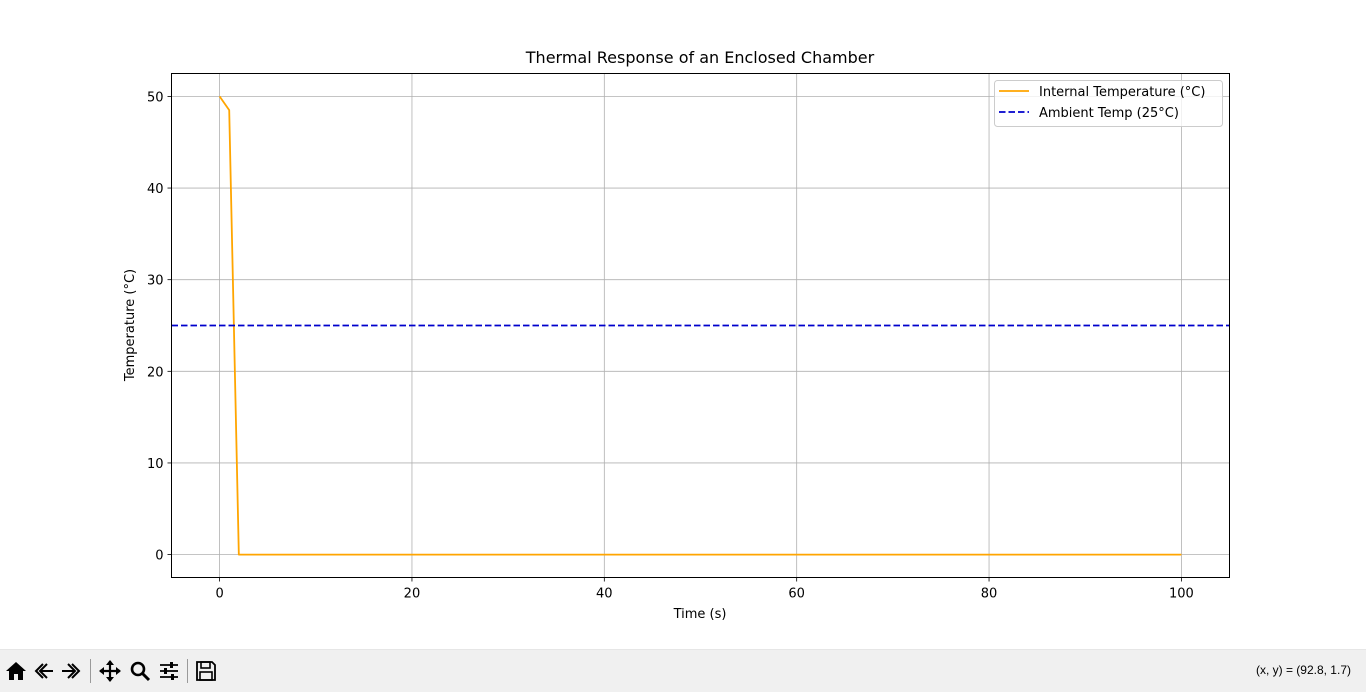 This screenshot has height=692, width=1366. Describe the element at coordinates (989, 594) in the screenshot. I see `x-tick-label: 80` at that location.